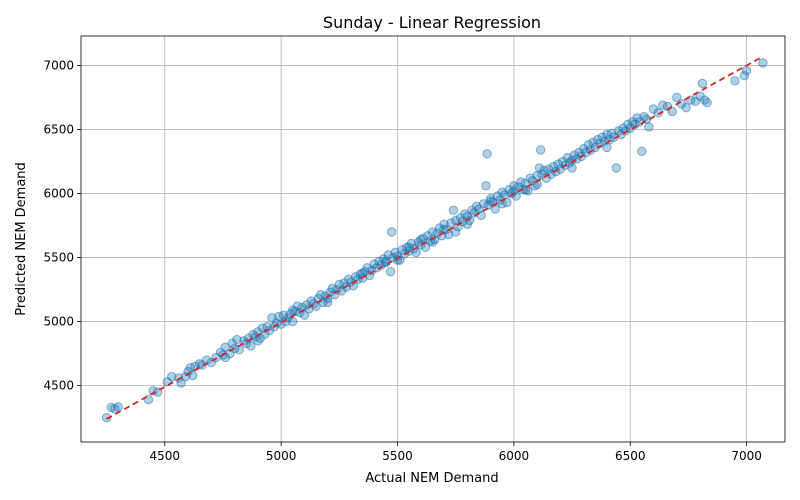 This screenshot has width=800, height=500. Describe the element at coordinates (58, 129) in the screenshot. I see `y-tick-label: 6500` at that location.